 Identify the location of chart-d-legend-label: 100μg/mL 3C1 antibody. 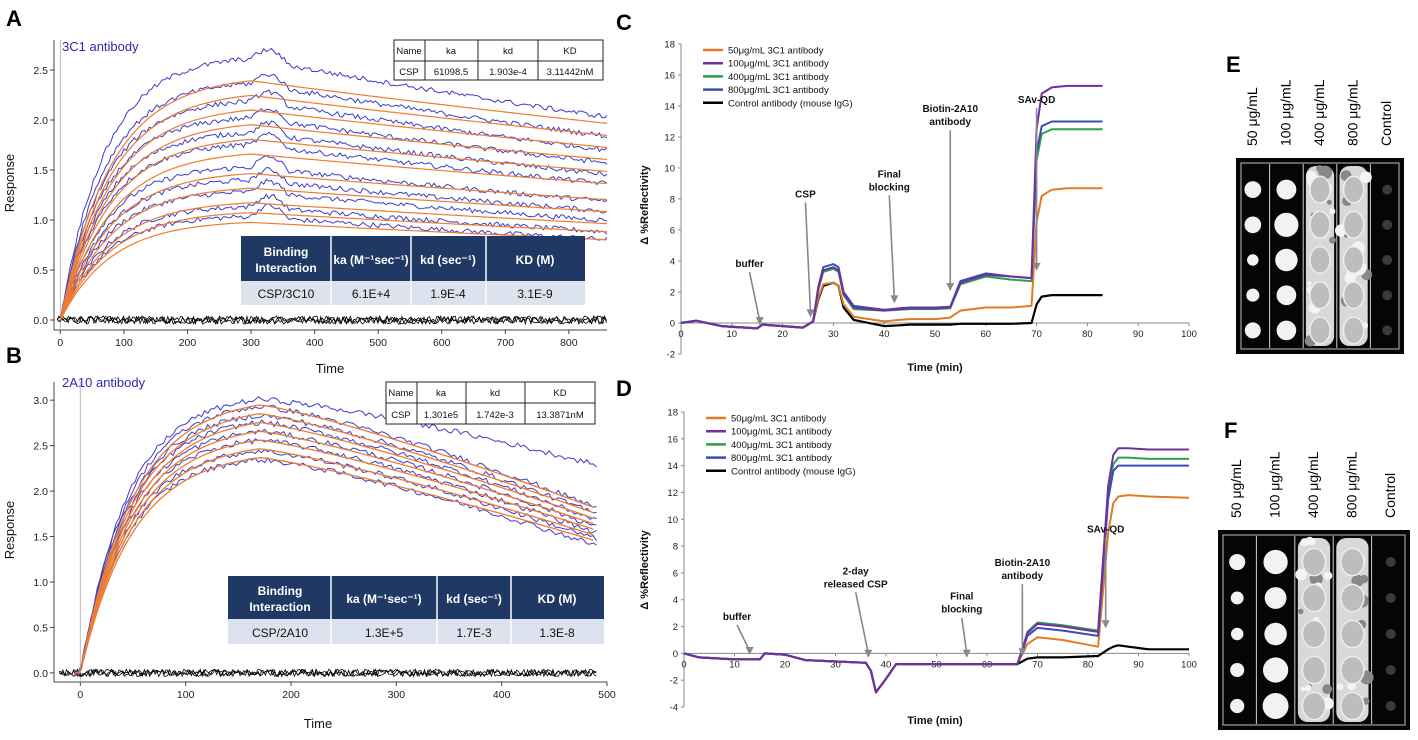
(781, 432).